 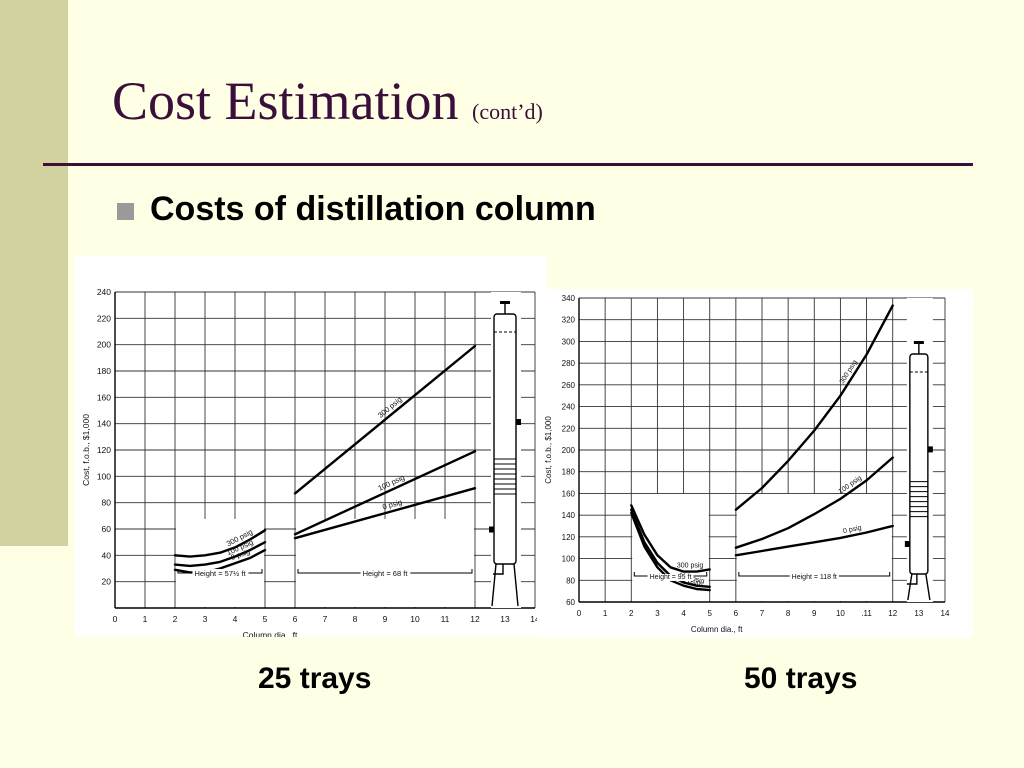 I want to click on y-tick-label: 280, so click(x=569, y=363).